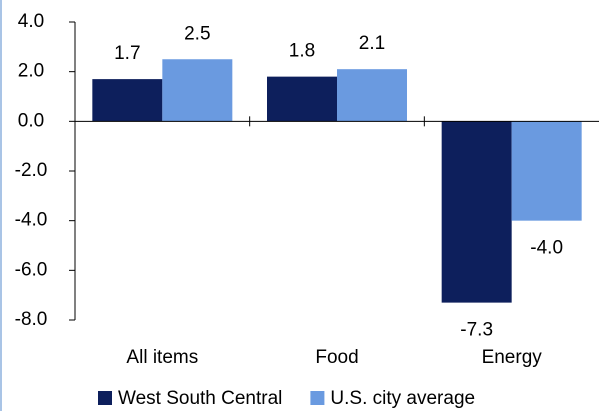 This screenshot has height=411, width=602. Describe the element at coordinates (127, 53) in the screenshot. I see `value-label: 1.7` at that location.